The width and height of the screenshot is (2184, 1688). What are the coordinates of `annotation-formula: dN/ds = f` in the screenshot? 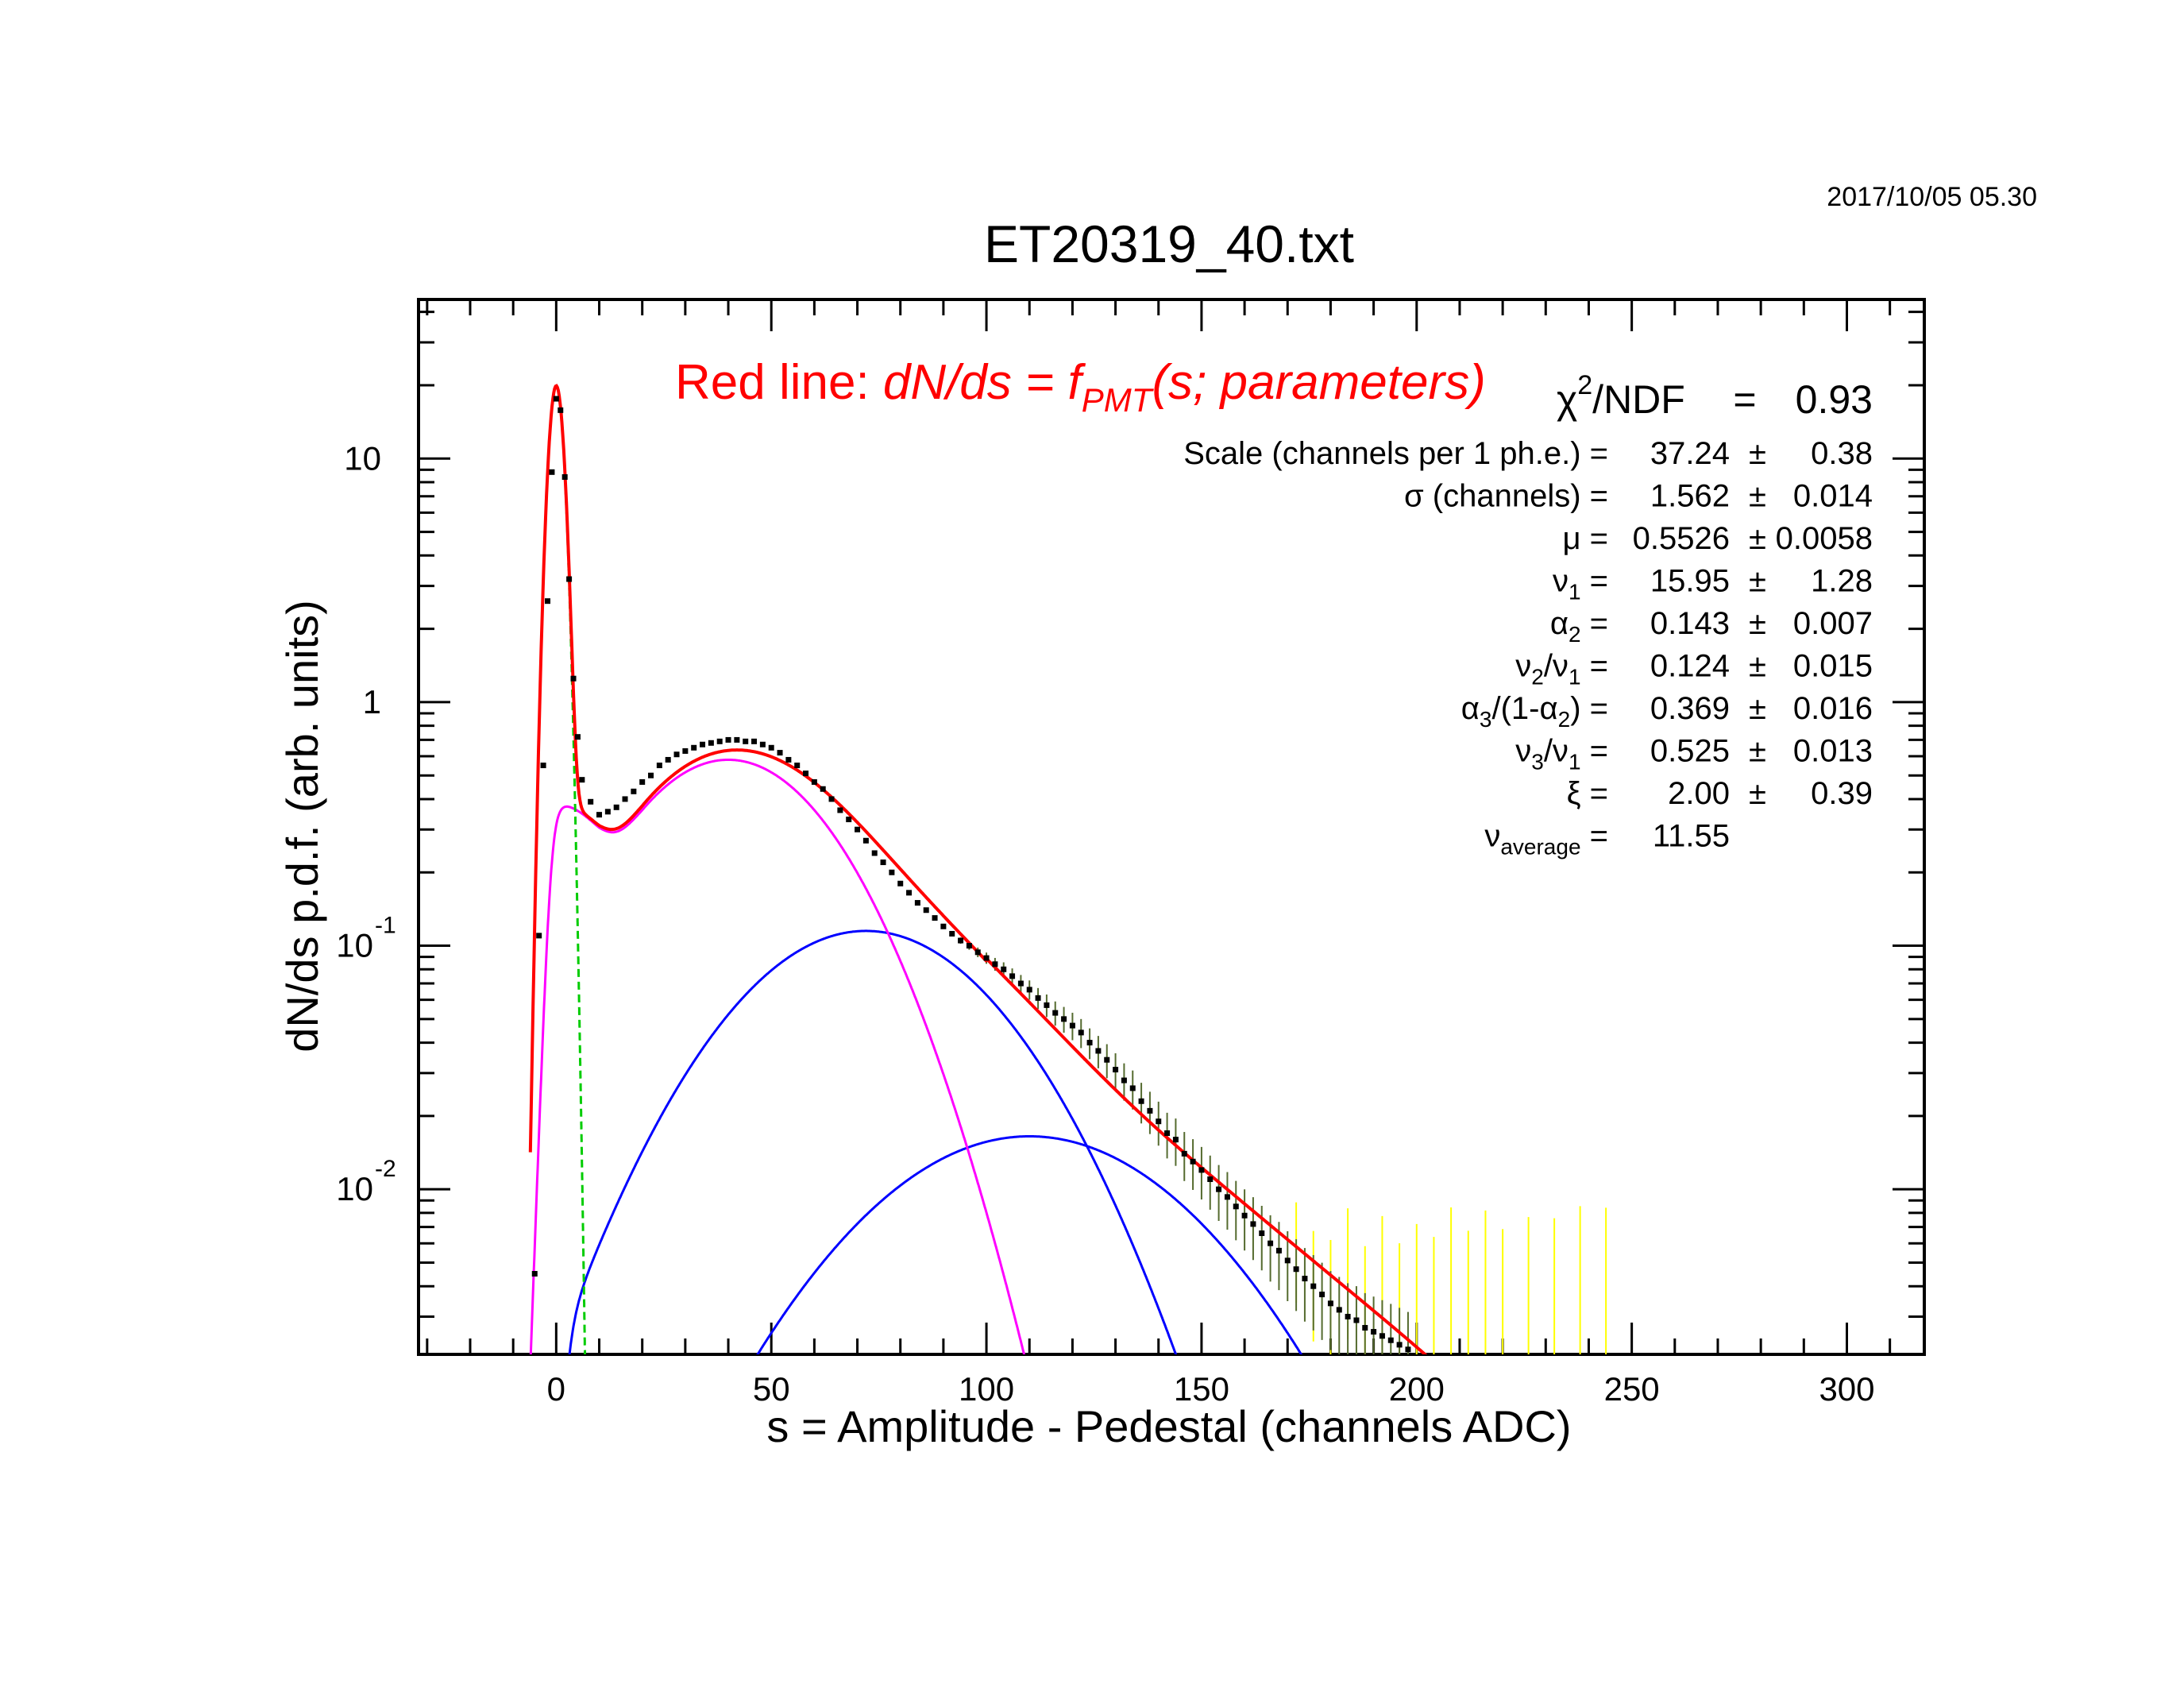 It's located at (984, 383).